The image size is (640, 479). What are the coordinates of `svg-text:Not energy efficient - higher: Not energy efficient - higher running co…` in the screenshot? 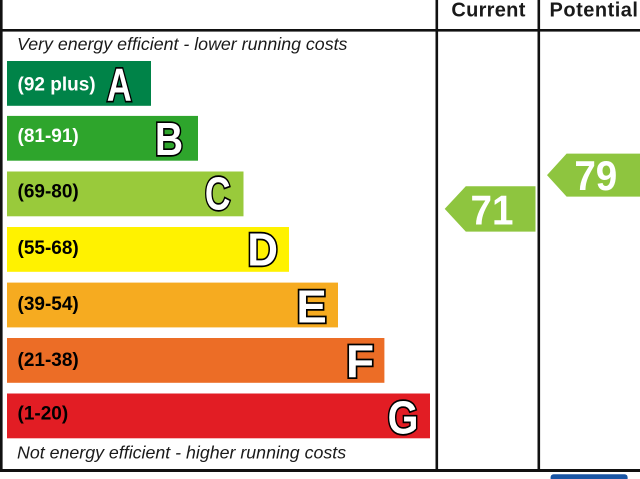 It's located at (181, 453).